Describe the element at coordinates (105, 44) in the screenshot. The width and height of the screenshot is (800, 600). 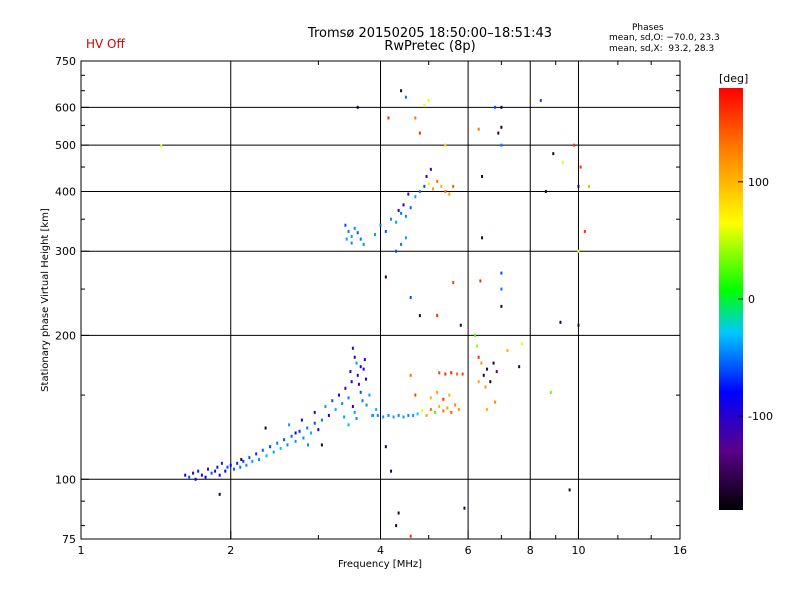
I see `hv-status: HV Off` at that location.